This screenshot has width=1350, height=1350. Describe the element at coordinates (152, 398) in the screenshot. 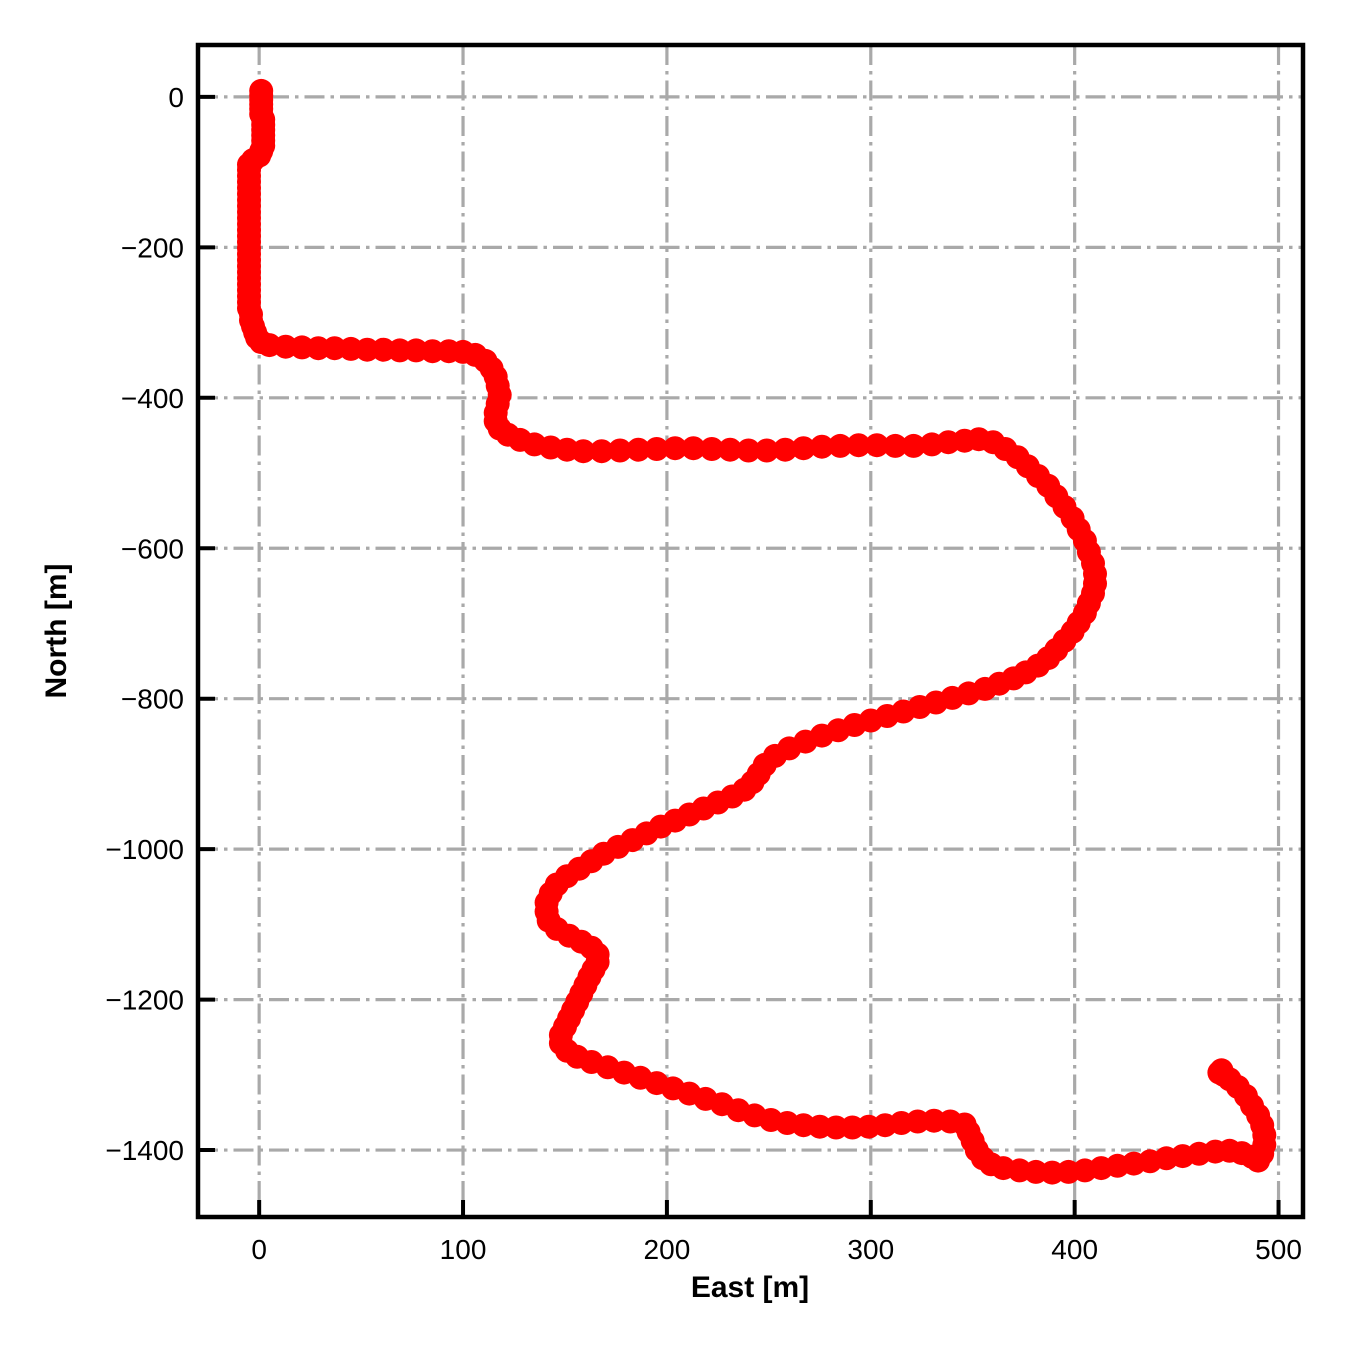

I see `y-tick-label: −400` at that location.